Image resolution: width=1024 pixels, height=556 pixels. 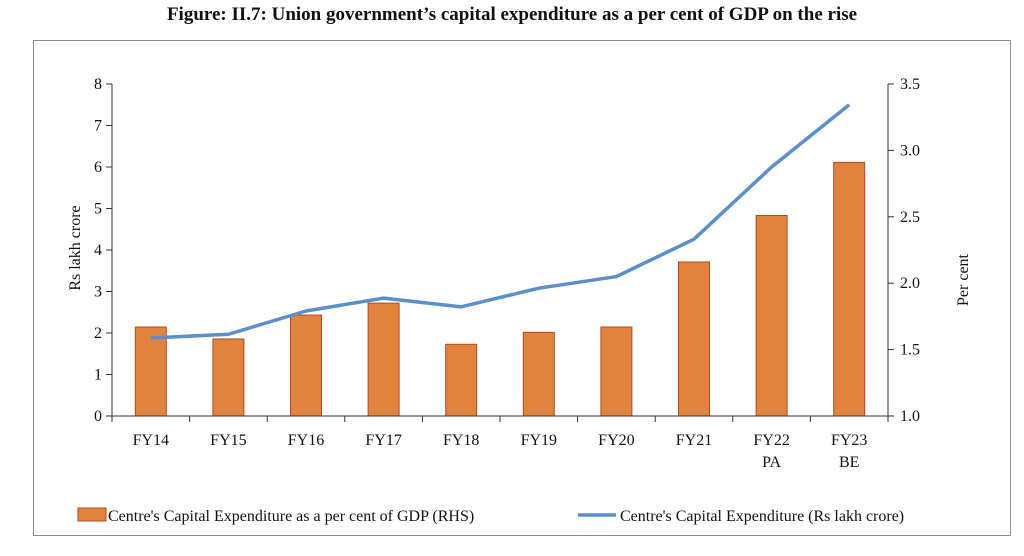 What do you see at coordinates (98, 126) in the screenshot?
I see `y-left-tick-label: 7` at bounding box center [98, 126].